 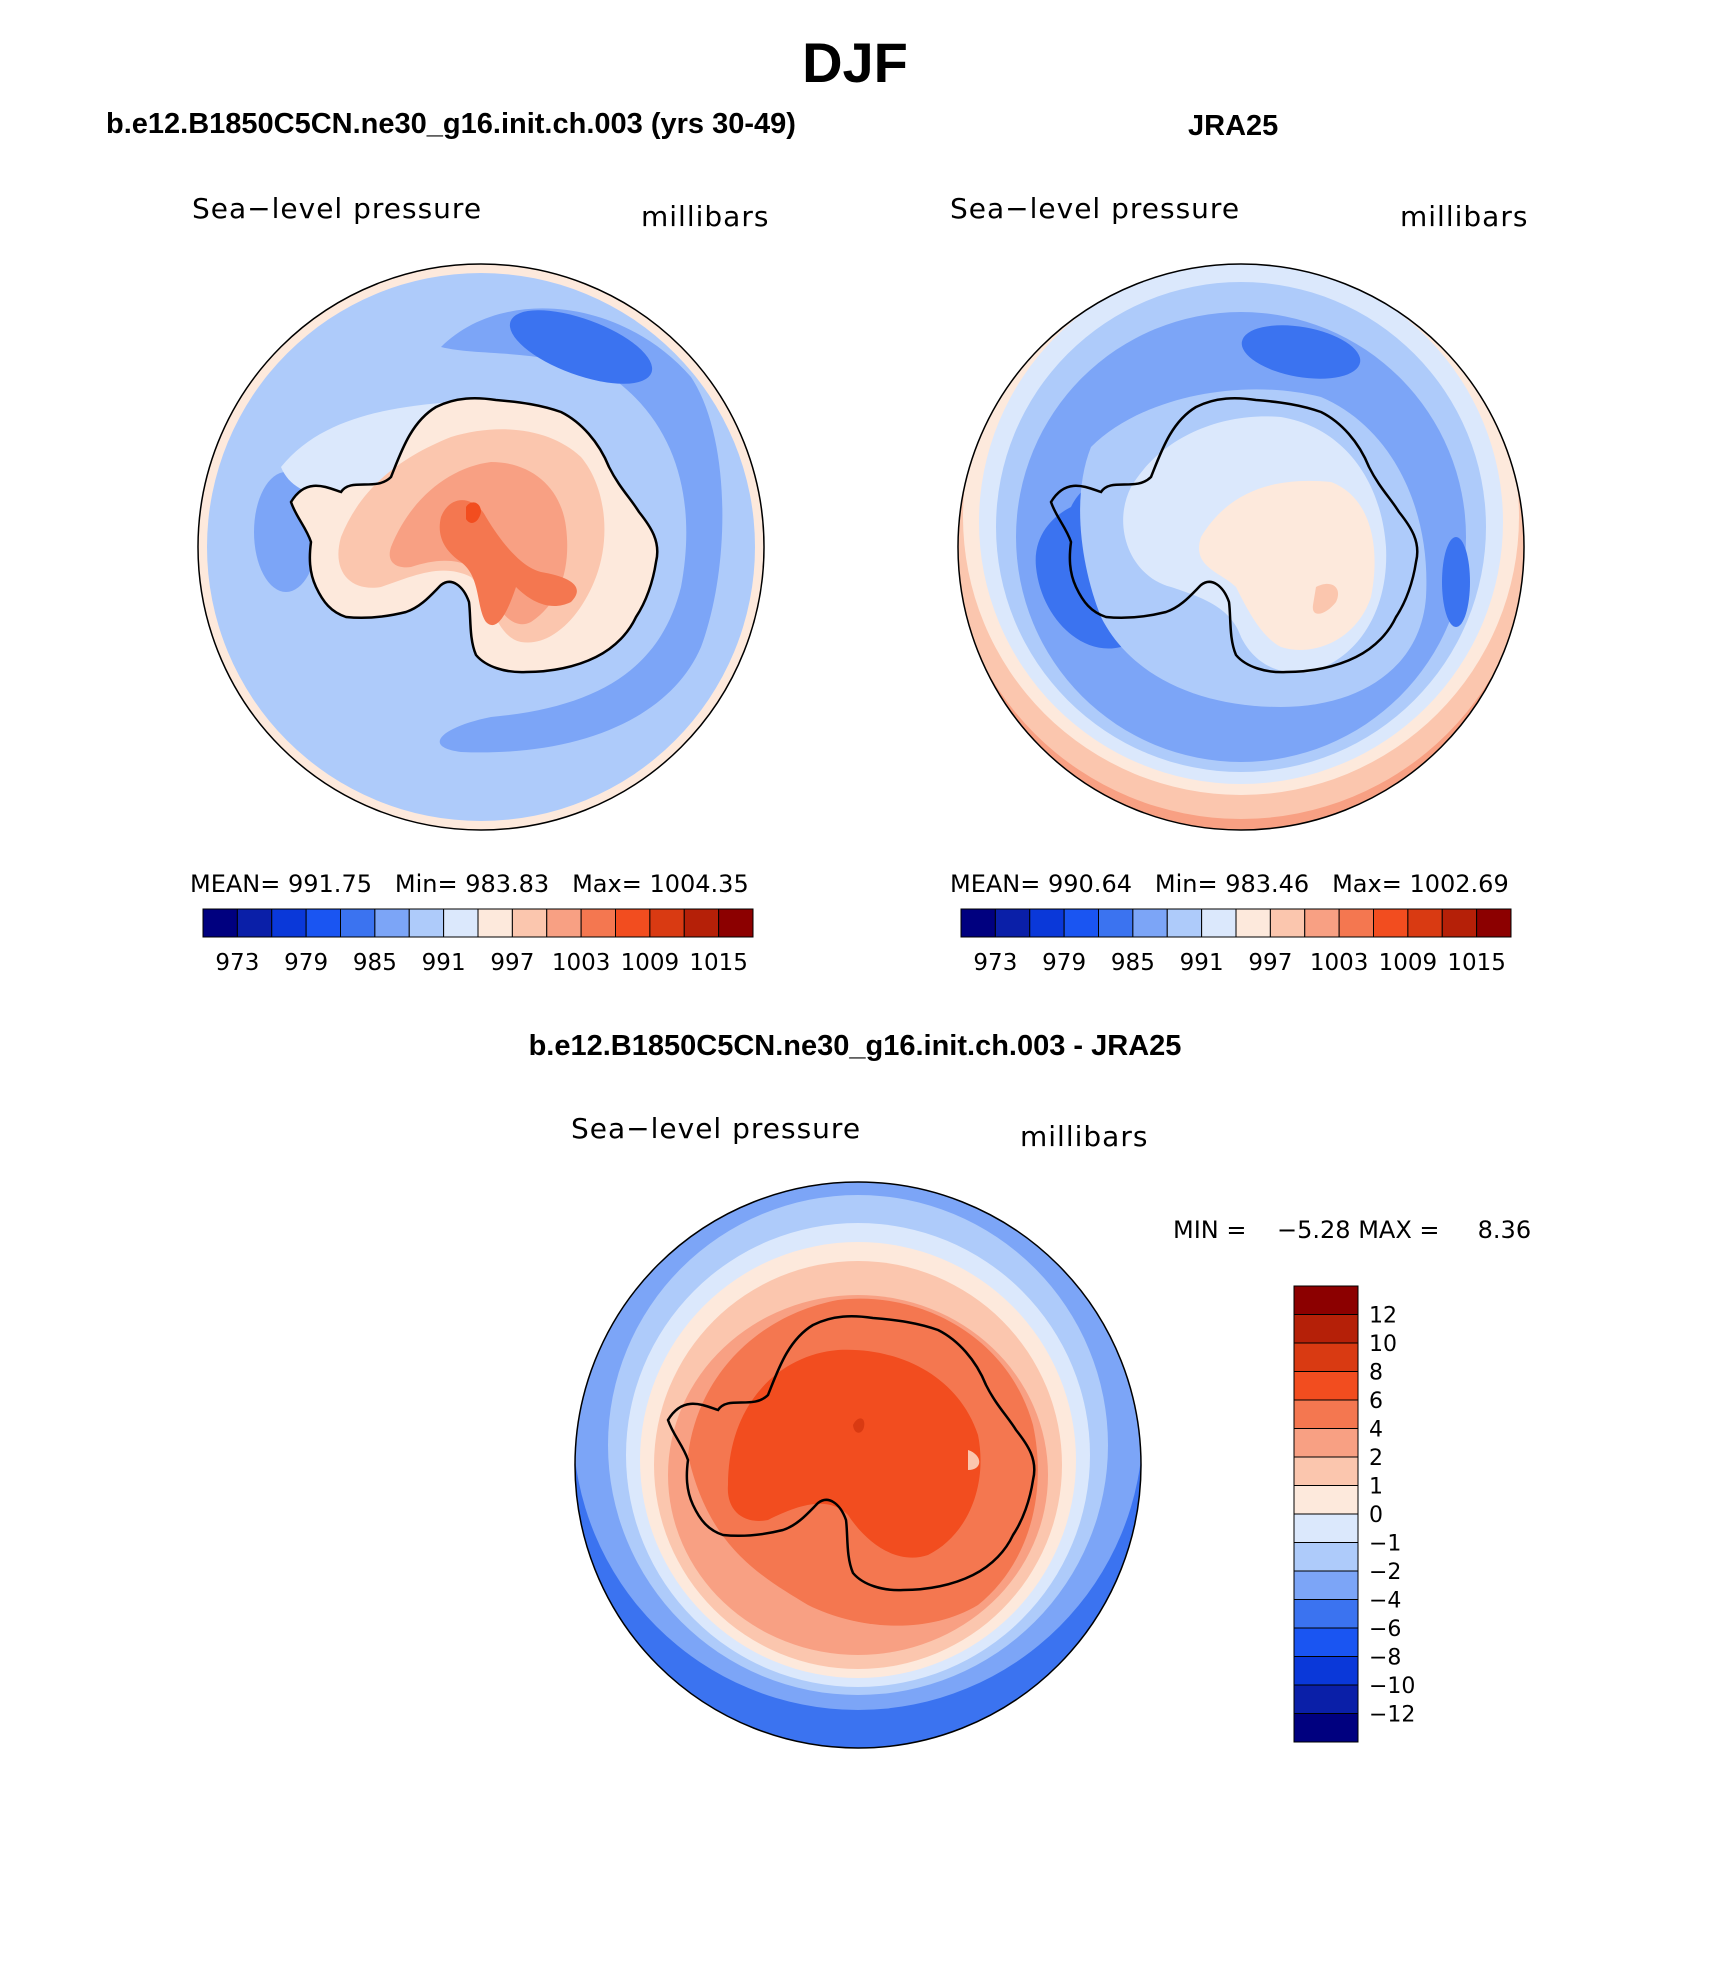 I want to click on diff-colorbar-tick-label: −4, so click(x=1385, y=1601).